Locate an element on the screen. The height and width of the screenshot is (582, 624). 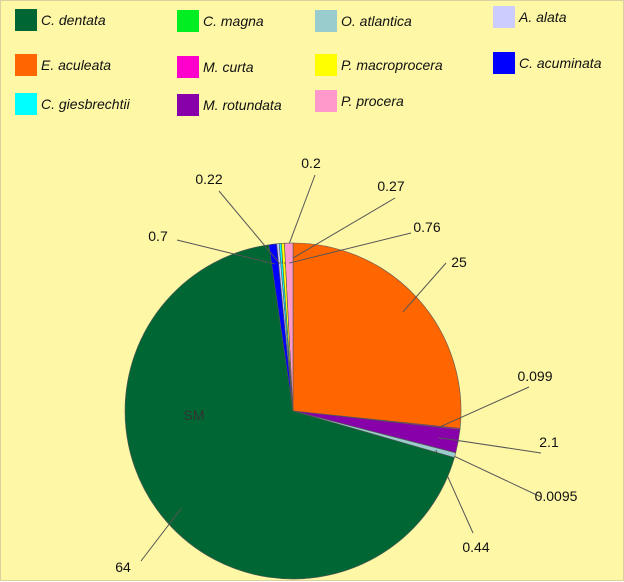
slice-label: 2.1 is located at coordinates (549, 442).